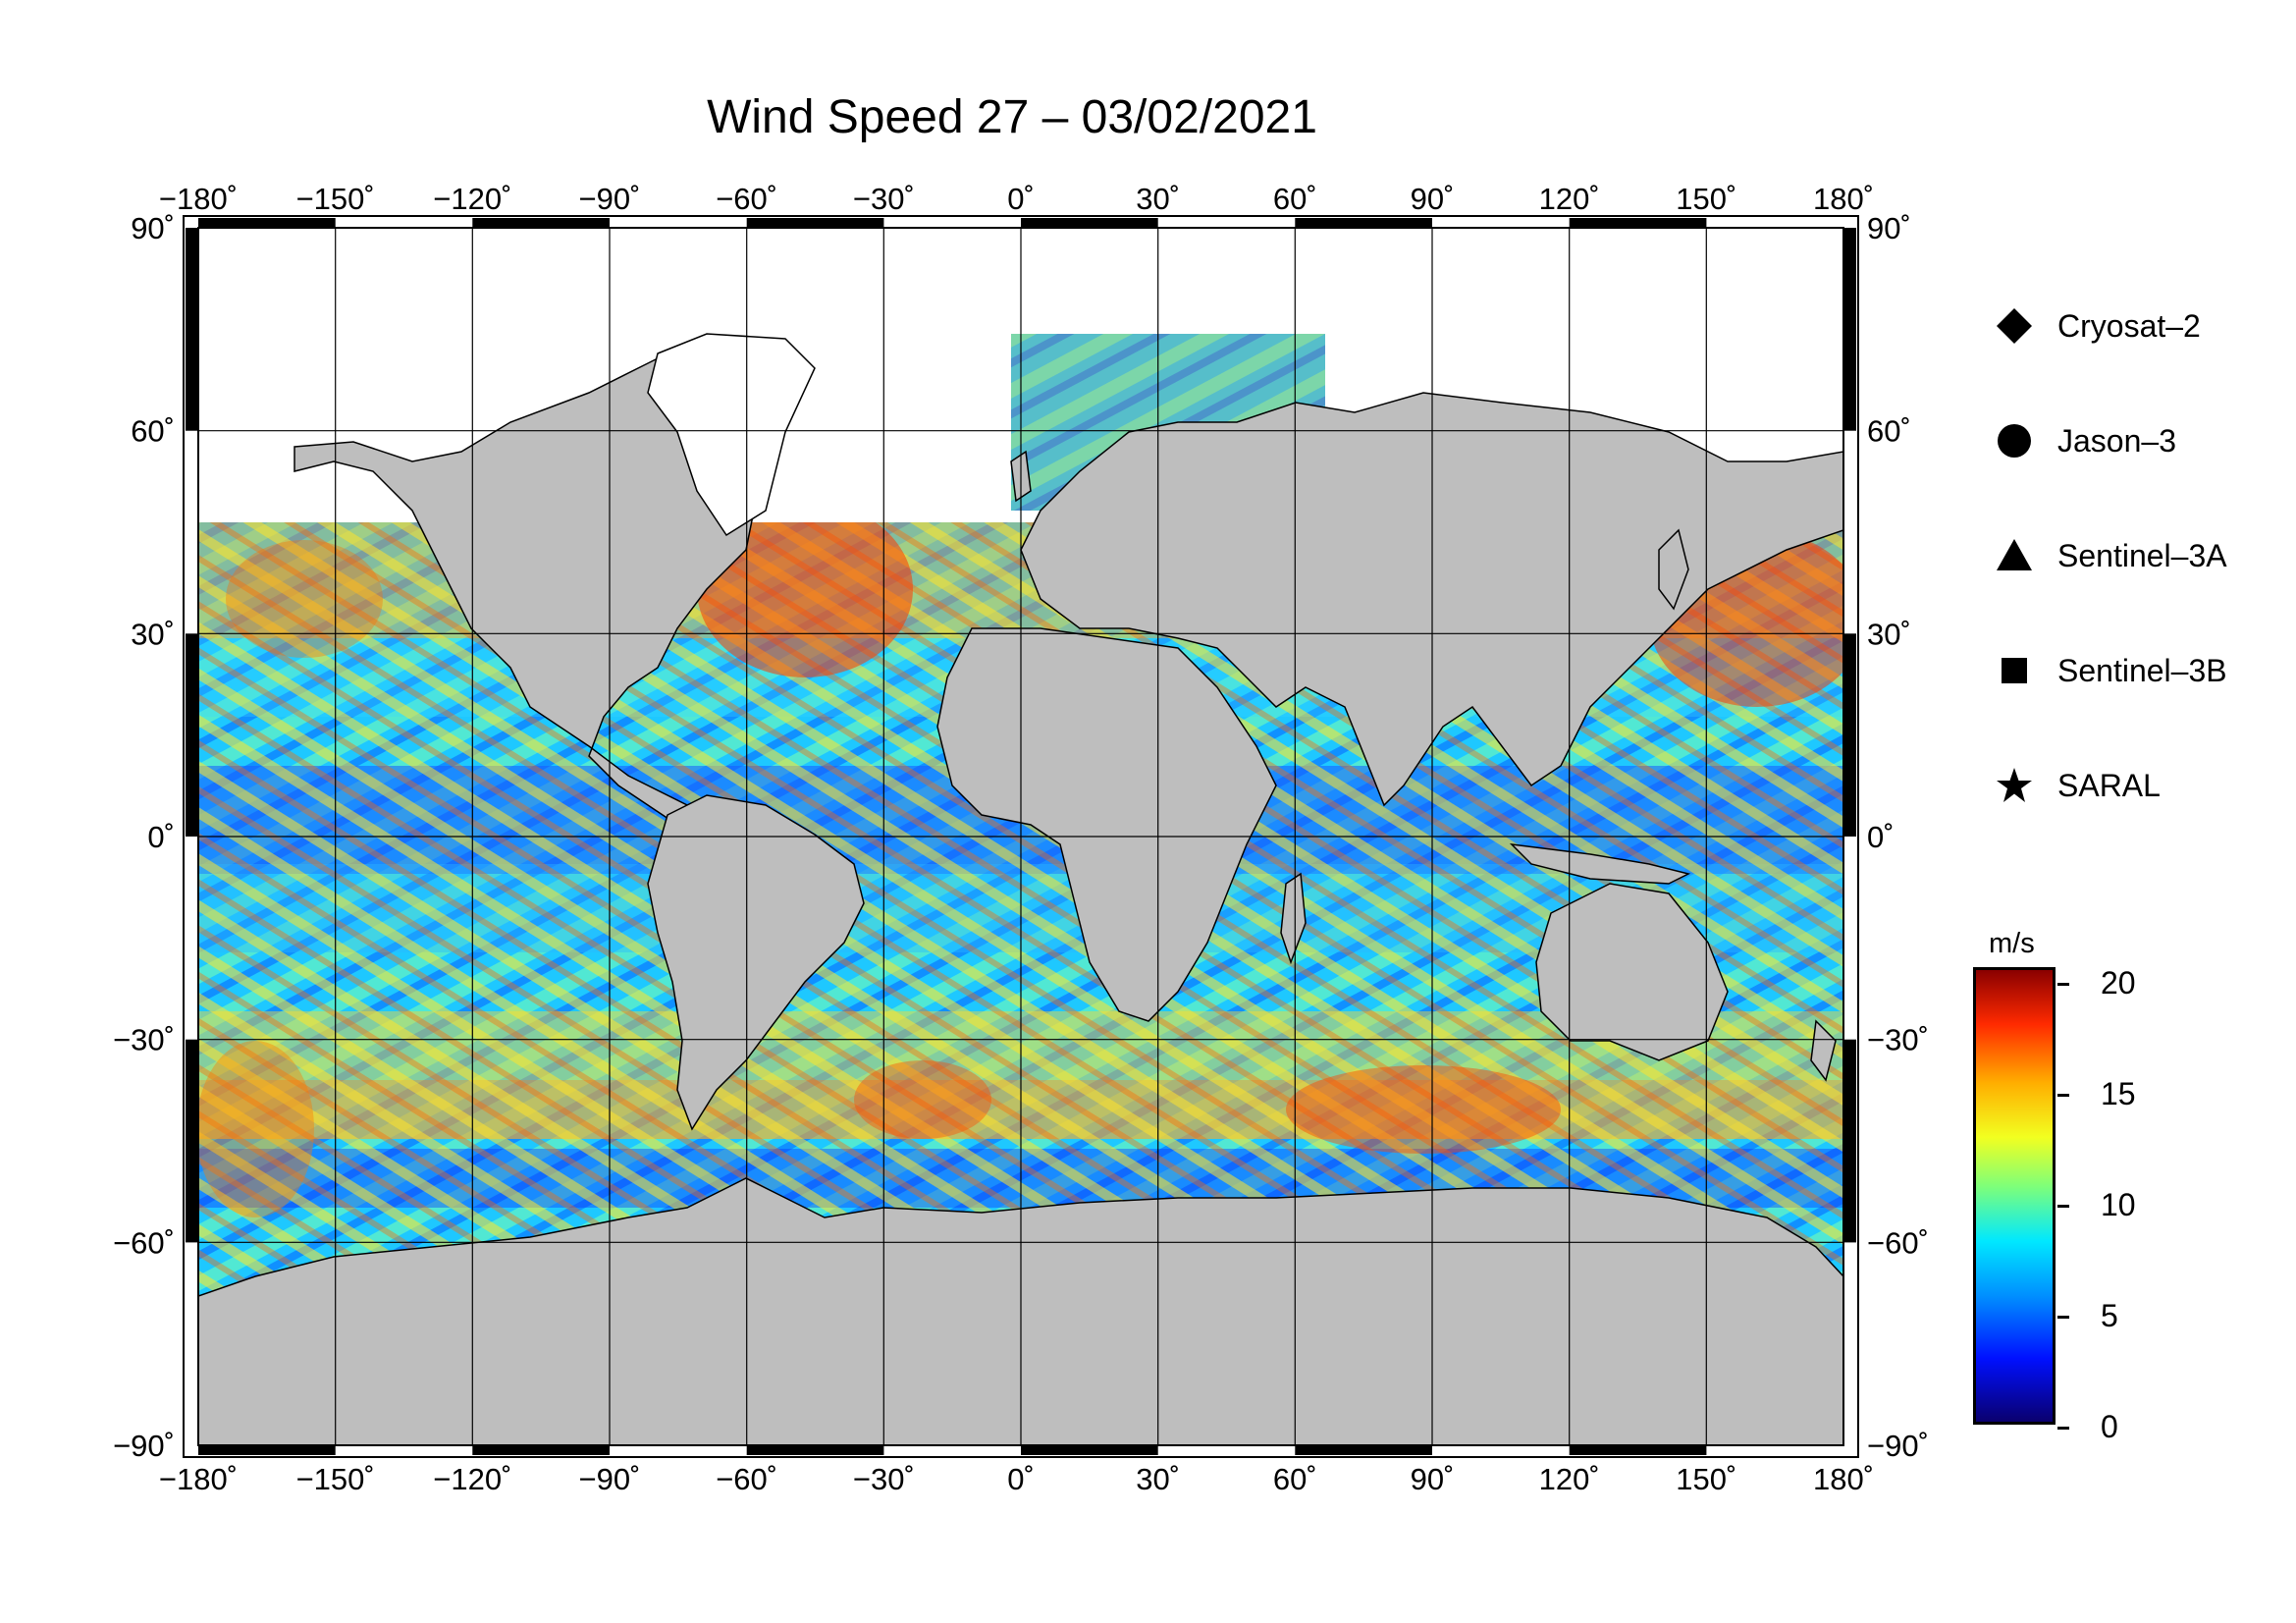 The width and height of the screenshot is (2296, 1623). Describe the element at coordinates (2118, 983) in the screenshot. I see `colorbar-label-20: 20` at that location.